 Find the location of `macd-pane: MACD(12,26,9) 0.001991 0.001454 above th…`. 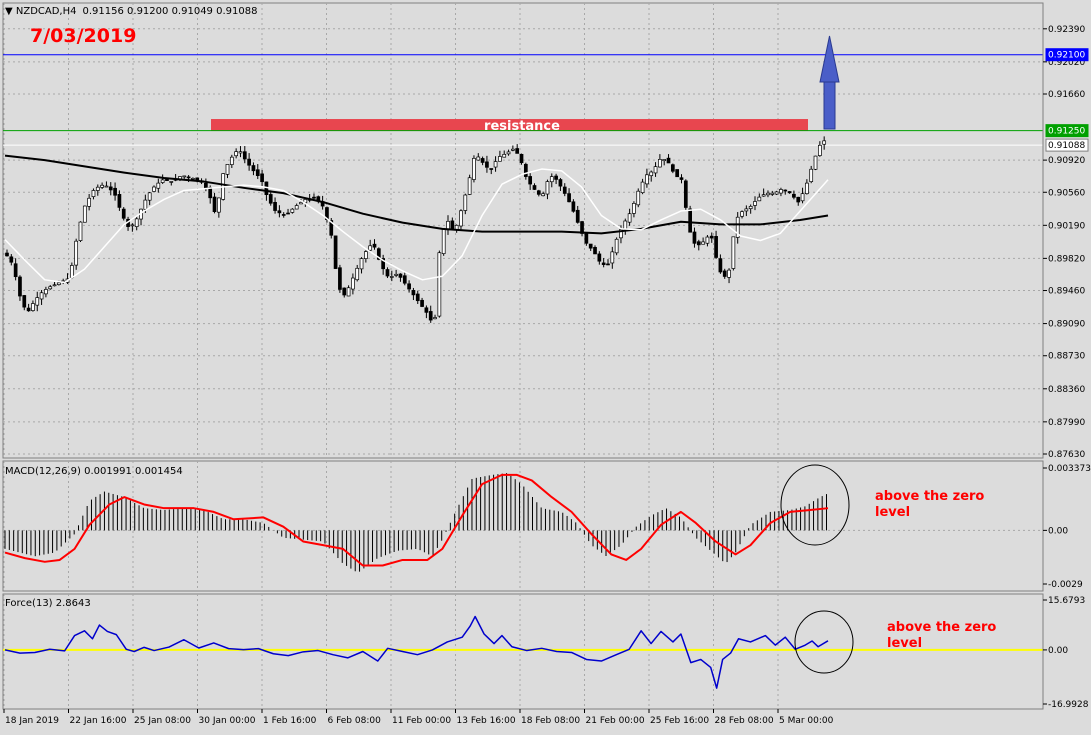

macd-pane: MACD(12,26,9) 0.001991 0.001454 above th… is located at coordinates (494, 518).